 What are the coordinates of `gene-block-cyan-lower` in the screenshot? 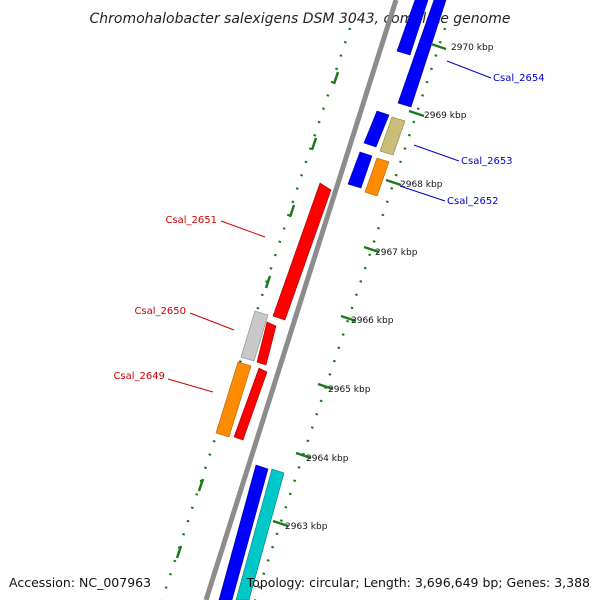 It's located at (260, 534).